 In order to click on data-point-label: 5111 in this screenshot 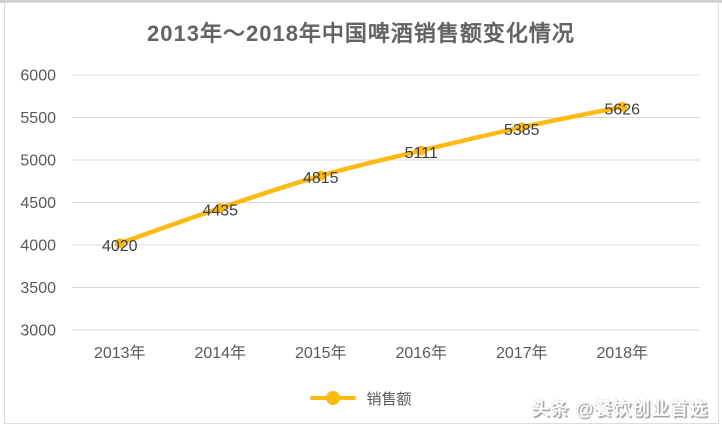, I will do `click(421, 153)`.